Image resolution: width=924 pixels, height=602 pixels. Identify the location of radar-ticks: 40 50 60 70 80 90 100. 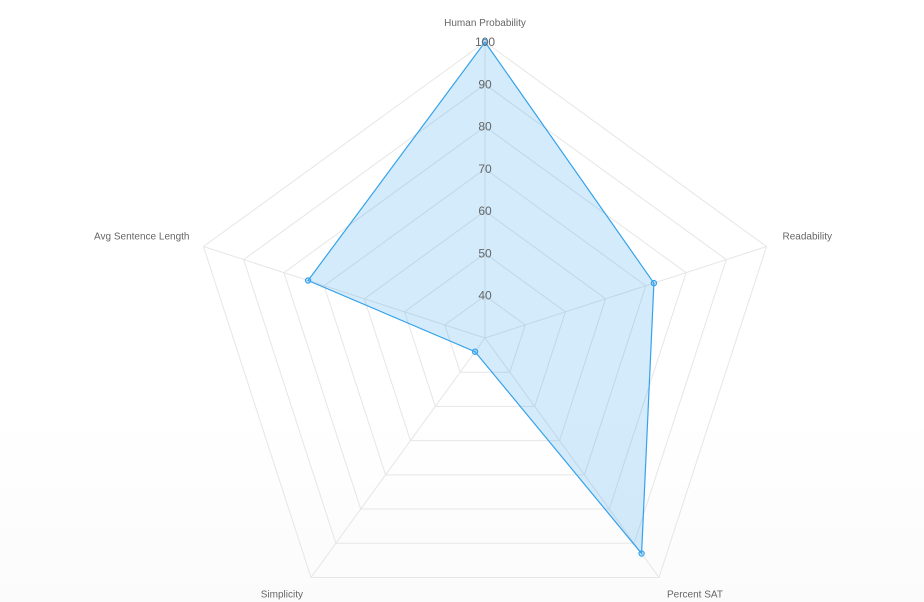
(485, 169).